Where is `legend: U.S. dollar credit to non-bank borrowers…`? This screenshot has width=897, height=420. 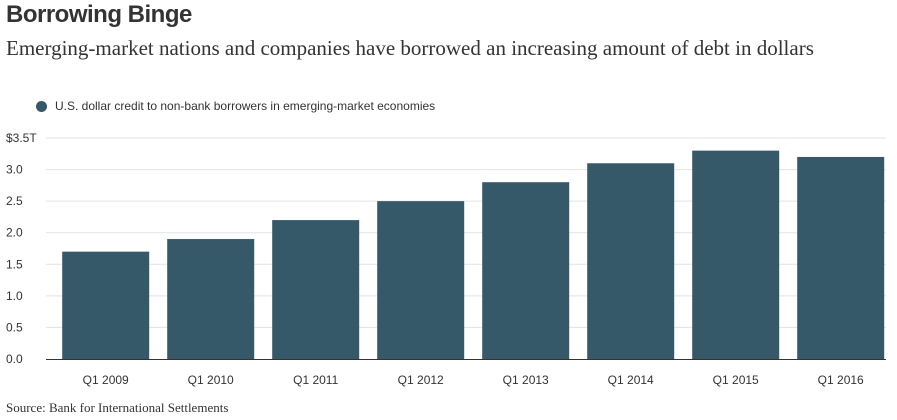
legend: U.S. dollar credit to non-bank borrowers… is located at coordinates (235, 106).